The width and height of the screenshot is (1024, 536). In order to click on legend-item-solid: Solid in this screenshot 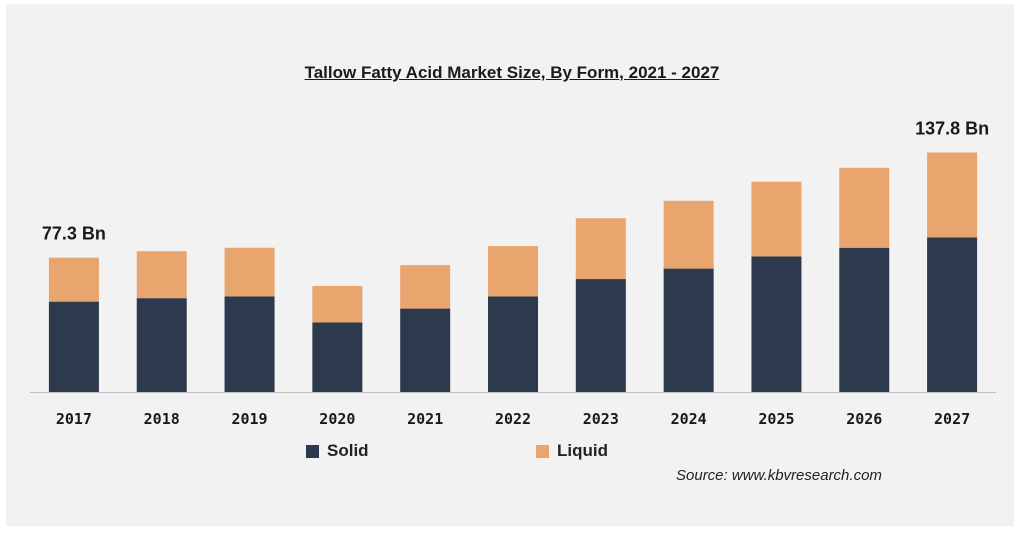, I will do `click(337, 451)`.